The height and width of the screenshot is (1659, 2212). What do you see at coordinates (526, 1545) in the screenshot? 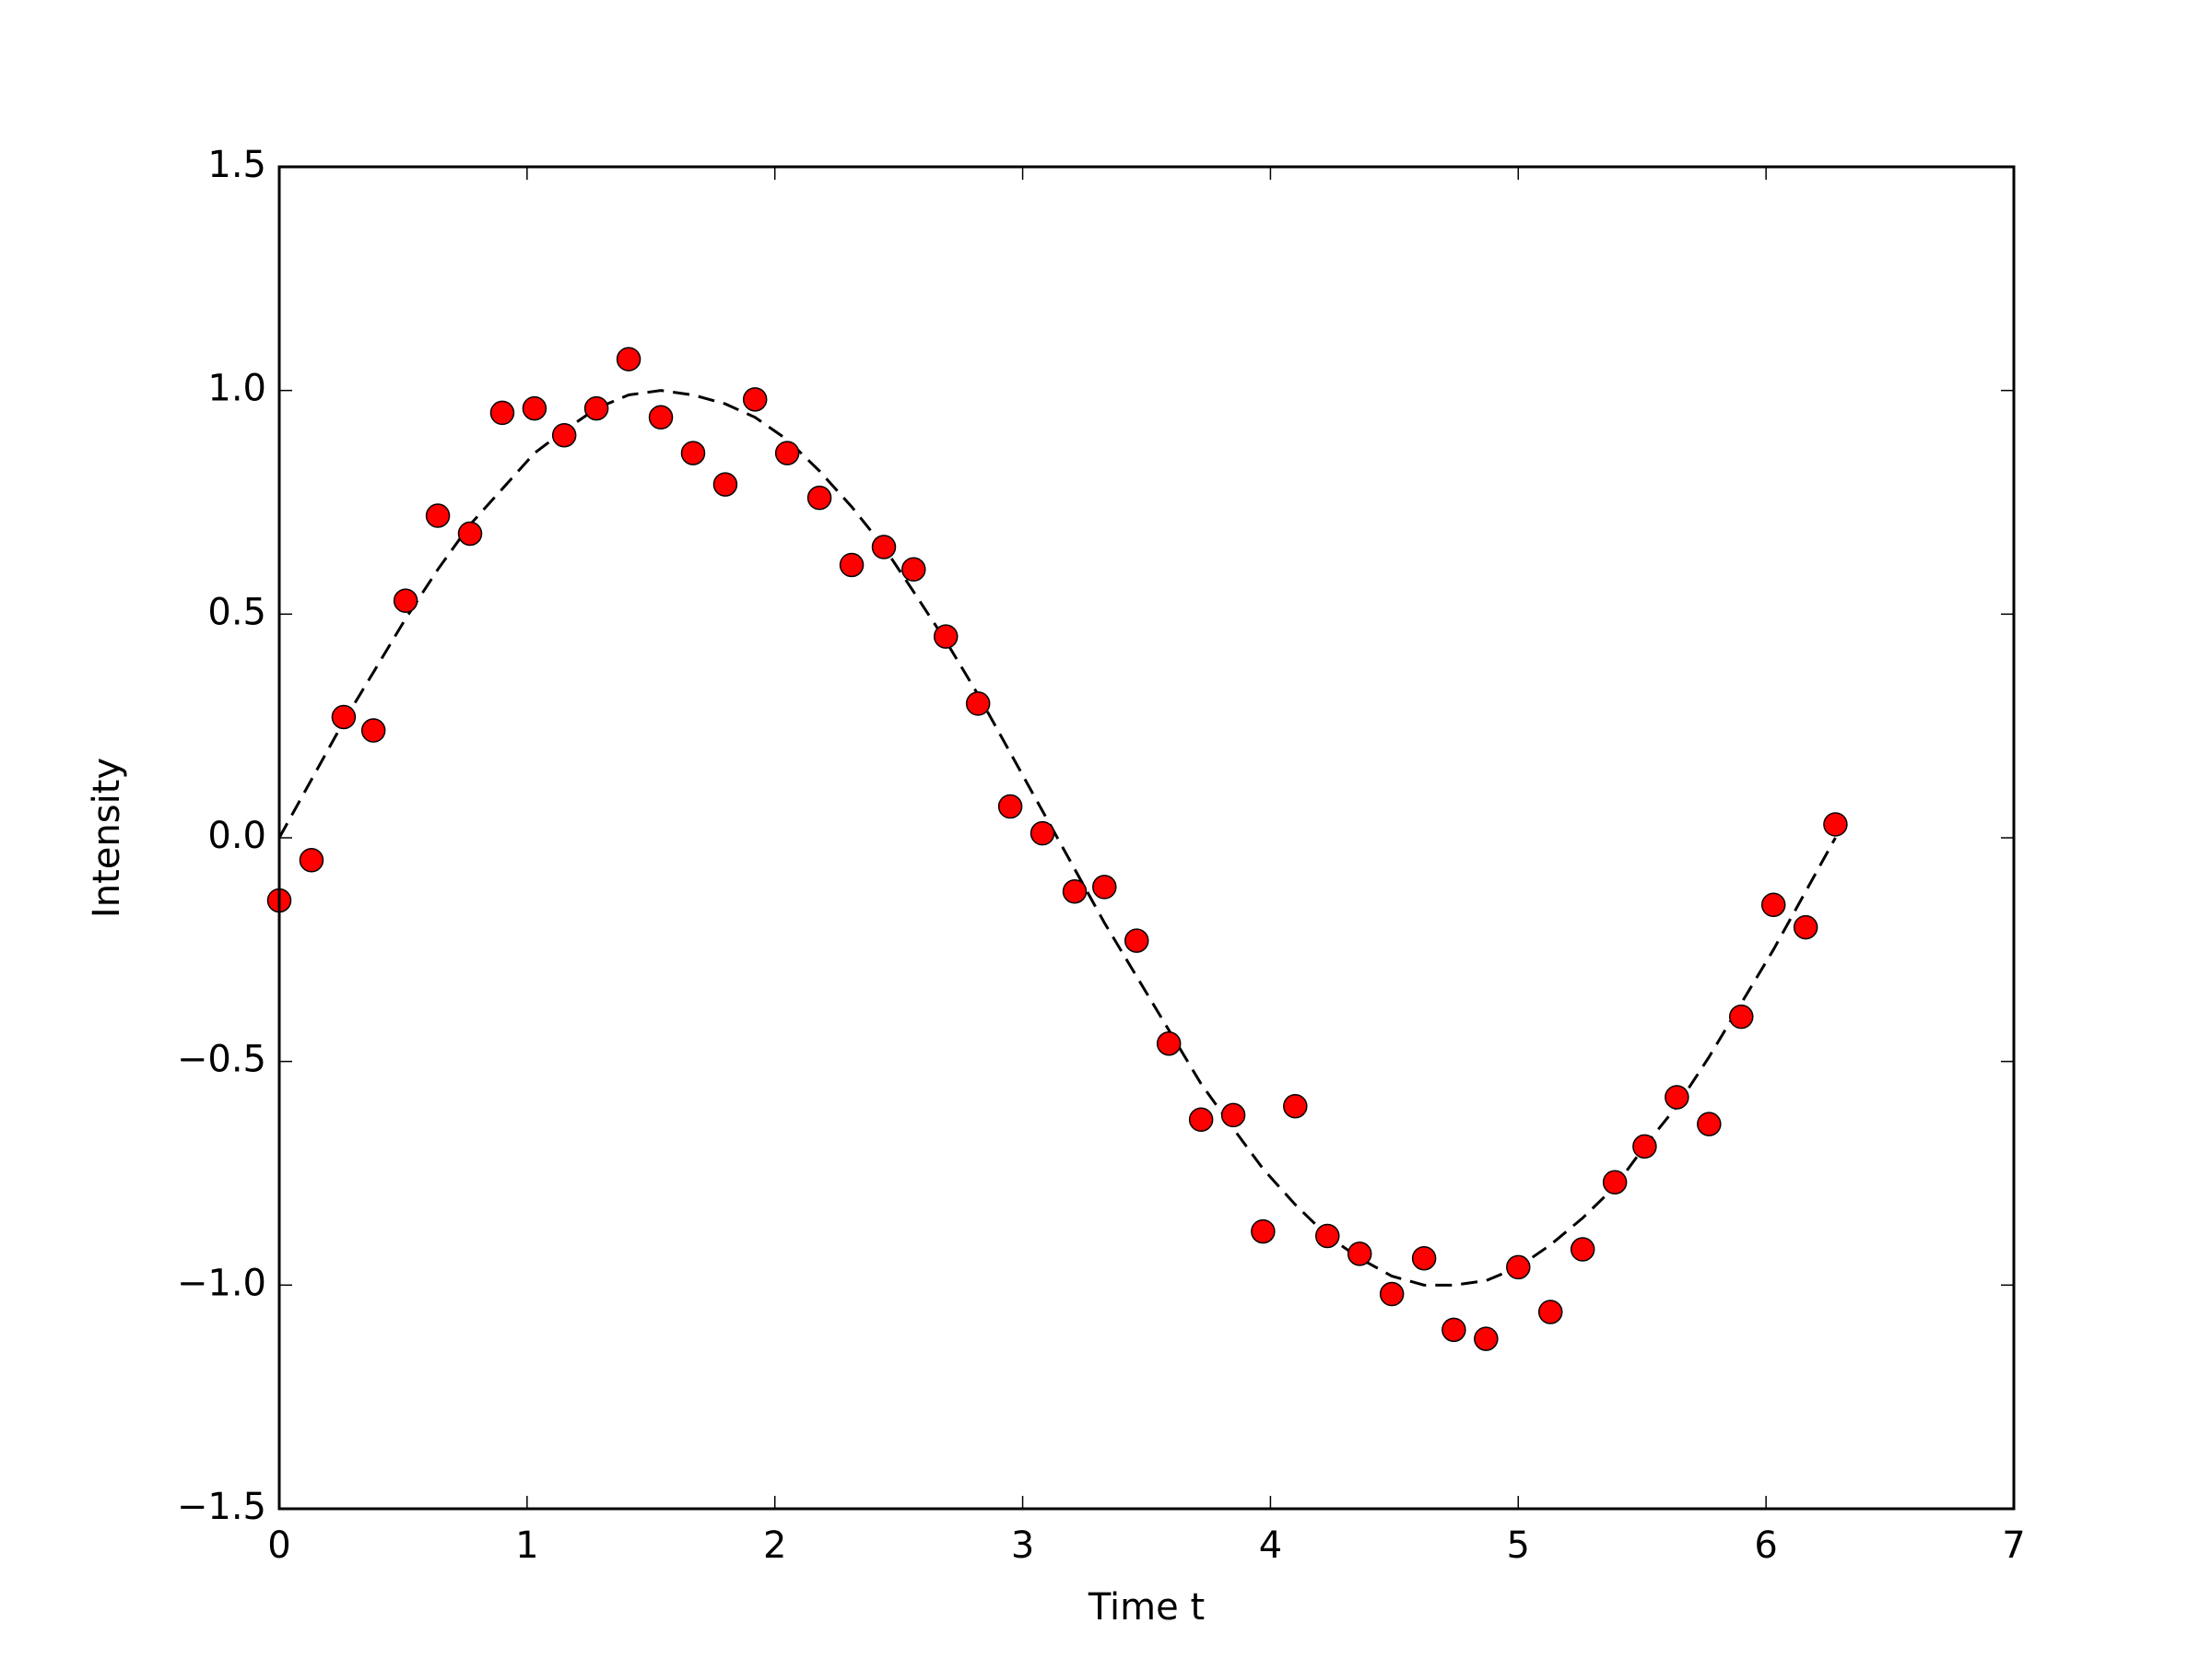
I see `x-tick-label: 1` at bounding box center [526, 1545].